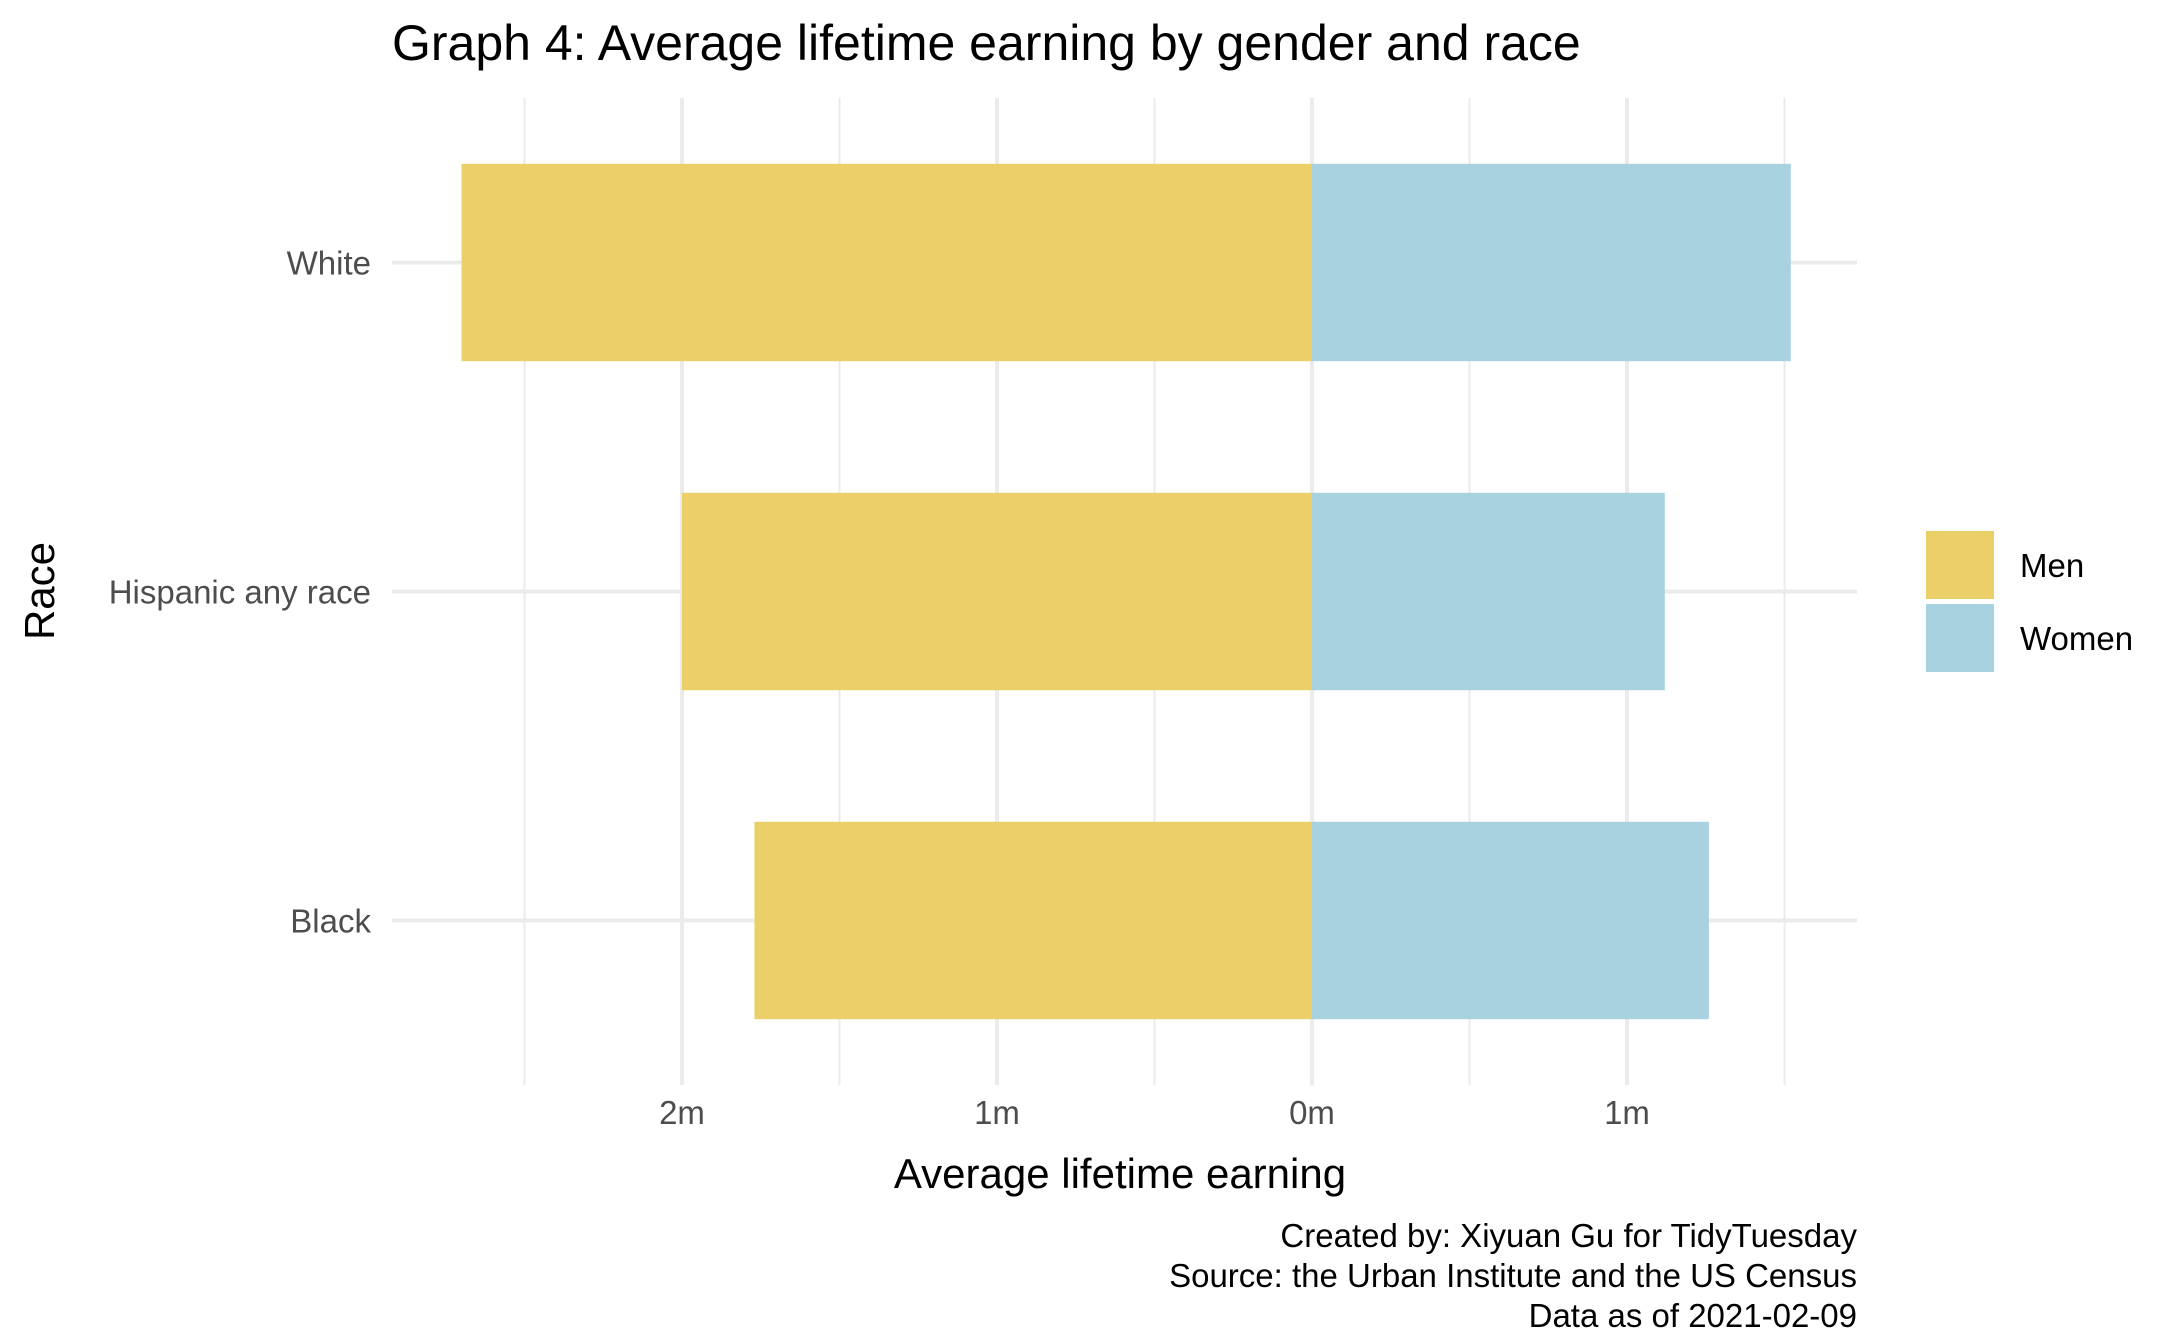 The width and height of the screenshot is (2174, 1344). What do you see at coordinates (2076, 638) in the screenshot?
I see `legend-label-women: Women` at bounding box center [2076, 638].